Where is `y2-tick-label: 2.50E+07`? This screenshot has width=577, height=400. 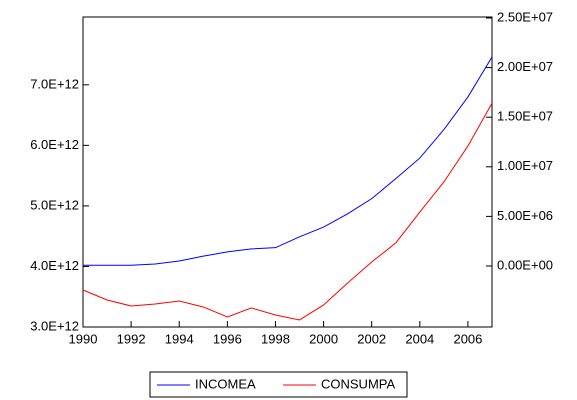
y2-tick-label: 2.50E+07 is located at coordinates (525, 16).